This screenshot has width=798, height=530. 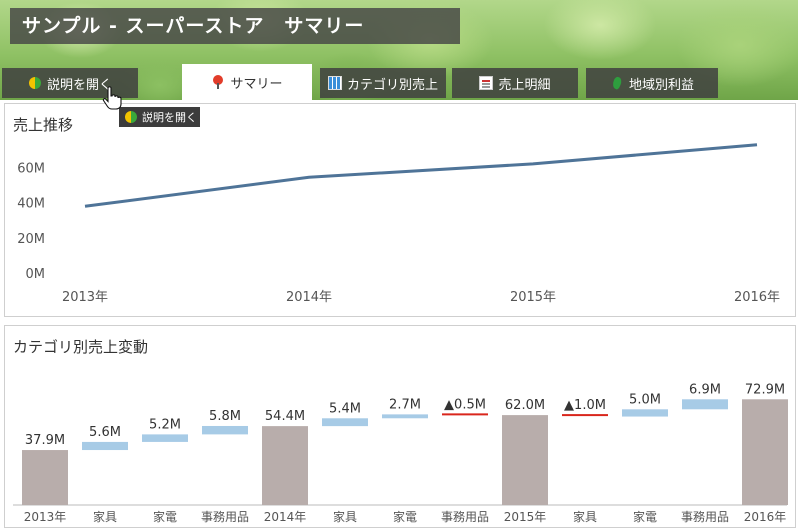 I want to click on sales-trend-line, so click(x=421, y=175).